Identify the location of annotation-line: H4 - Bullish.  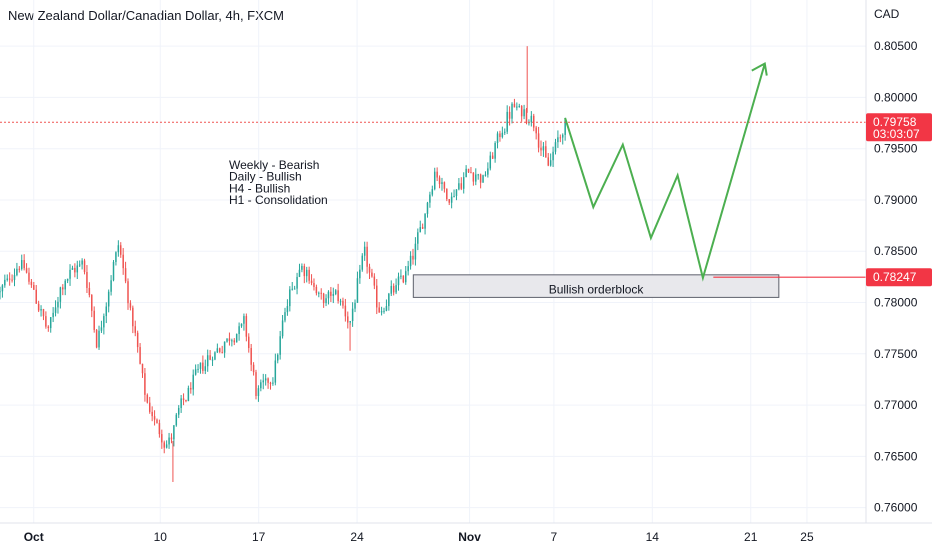
(259, 188).